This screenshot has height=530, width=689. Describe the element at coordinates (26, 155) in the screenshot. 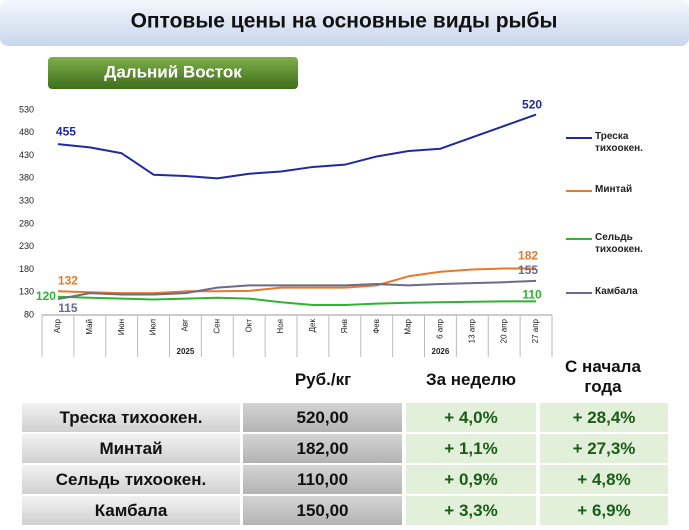

I see `y-tick-label: 430` at that location.